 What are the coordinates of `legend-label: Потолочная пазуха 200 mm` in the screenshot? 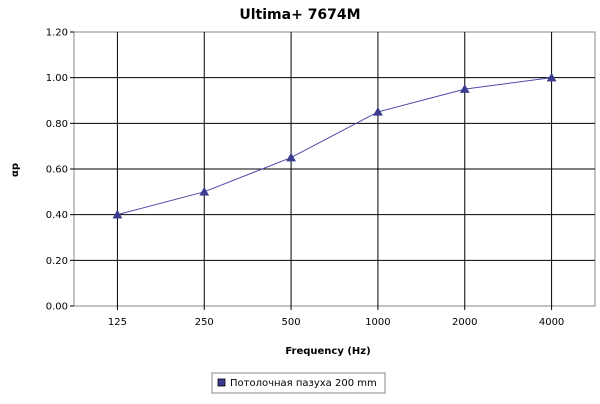 It's located at (303, 383).